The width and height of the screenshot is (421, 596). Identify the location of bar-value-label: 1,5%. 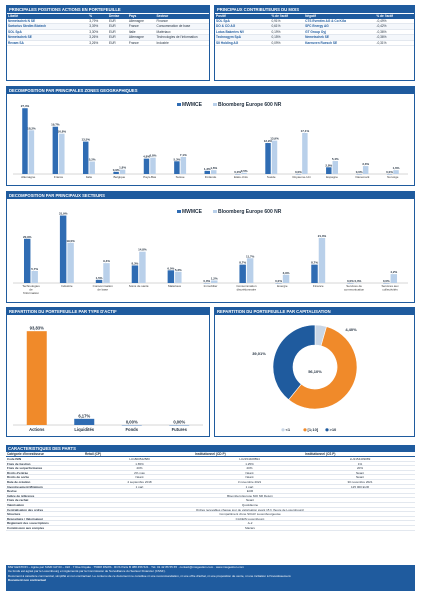
(99, 278).